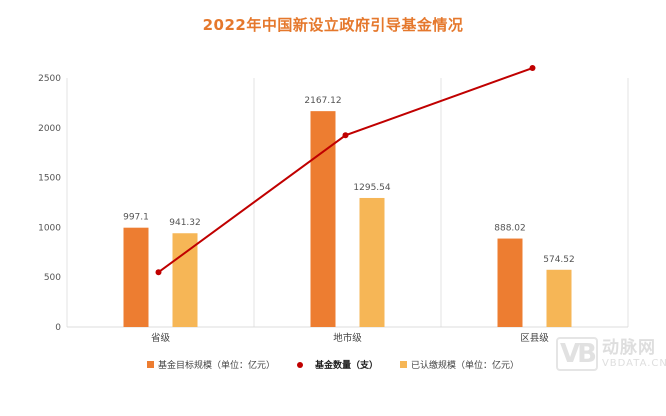 The height and width of the screenshot is (416, 666). Describe the element at coordinates (49, 203) in the screenshot. I see `y-axis: 0 500 1000 1500 2000 2500` at that location.